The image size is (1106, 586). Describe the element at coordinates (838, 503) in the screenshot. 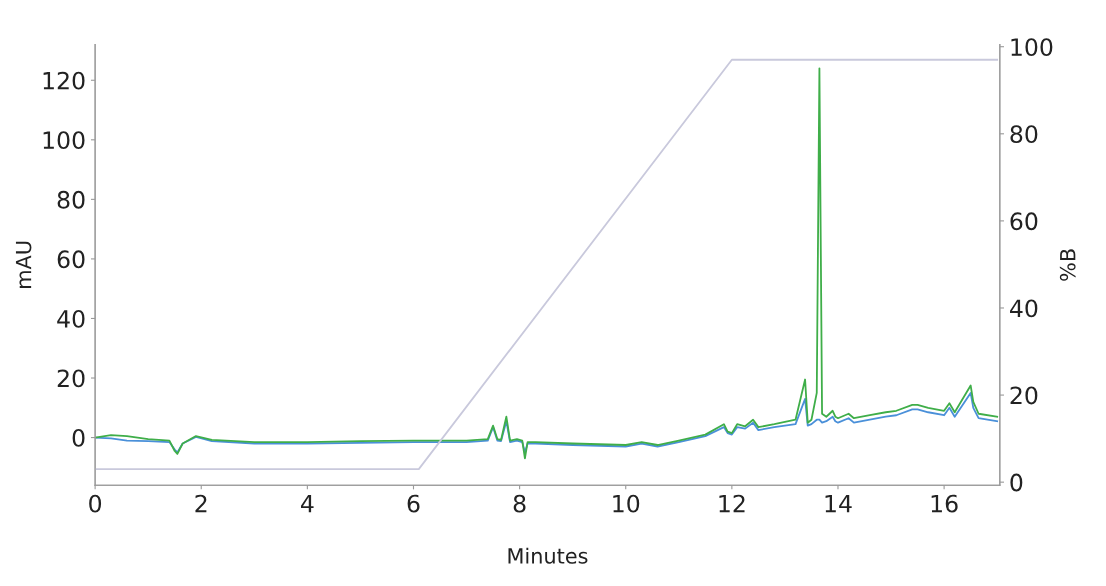

I see `x-tick-label: 14` at that location.